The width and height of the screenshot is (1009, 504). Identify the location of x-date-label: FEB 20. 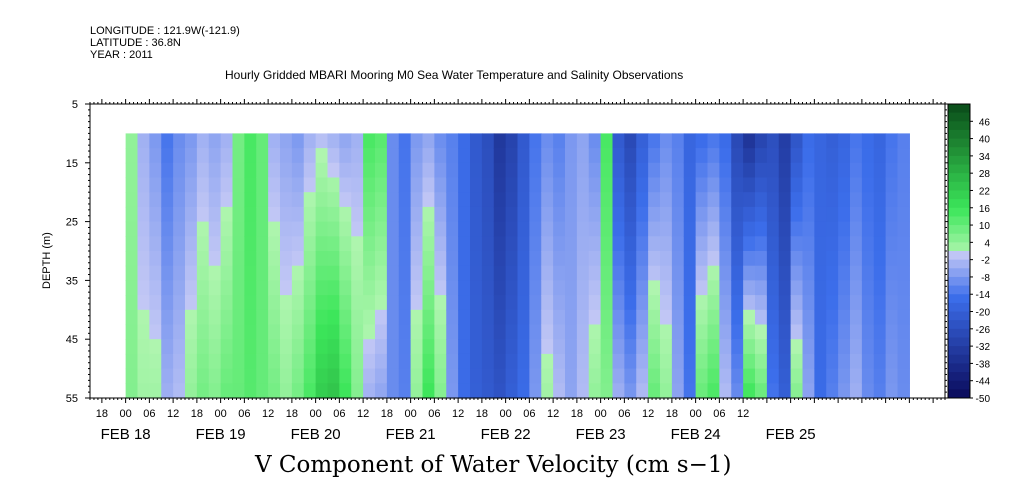
(316, 434).